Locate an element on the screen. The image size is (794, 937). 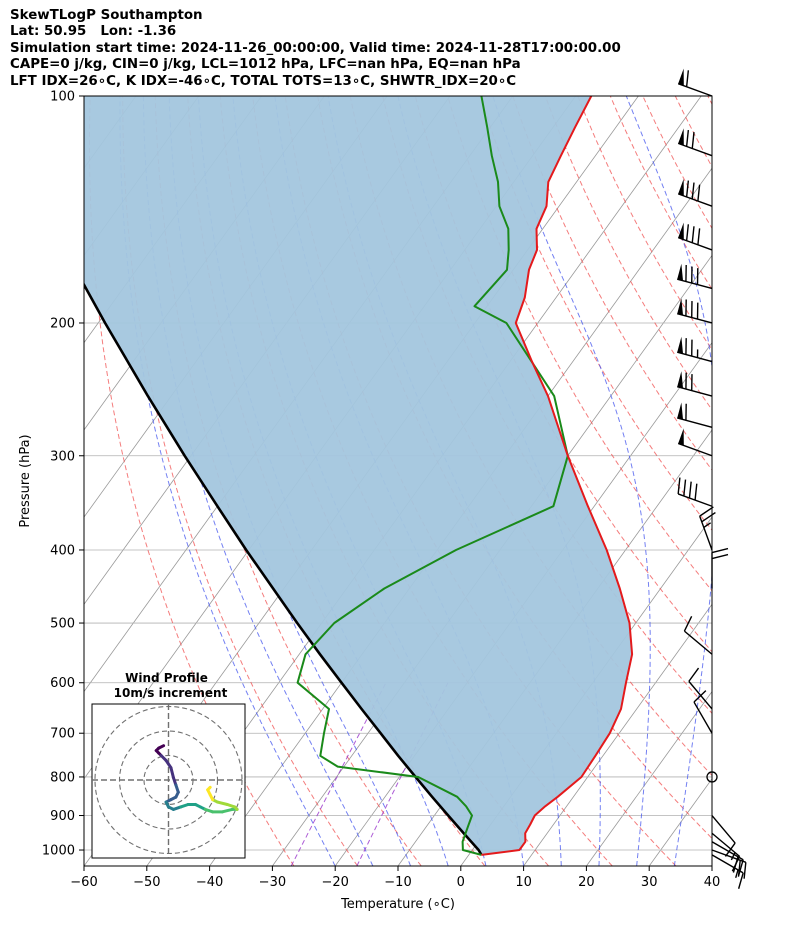
calm-circle is located at coordinates (712, 777).